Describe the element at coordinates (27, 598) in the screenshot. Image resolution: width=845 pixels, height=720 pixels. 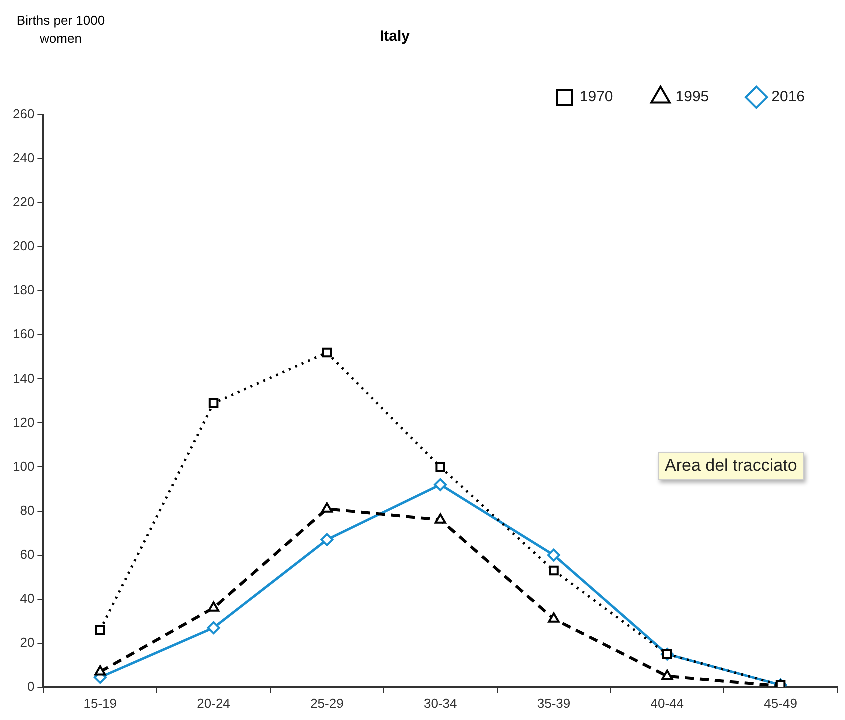
I see `y-tick-label: 40` at that location.